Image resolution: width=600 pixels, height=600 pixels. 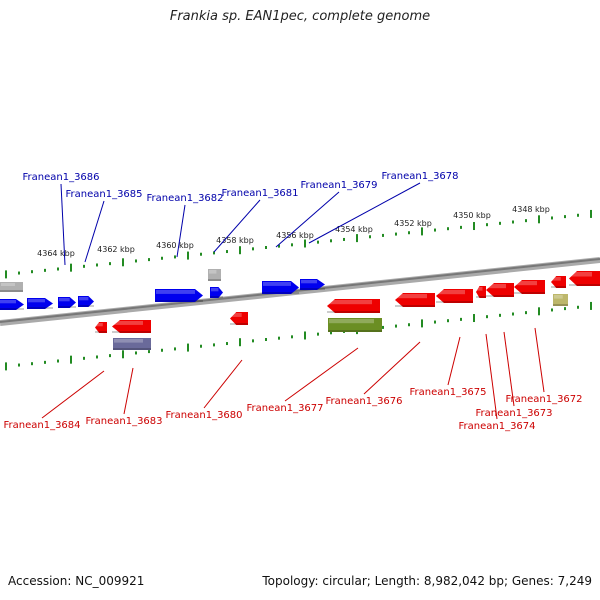 I want to click on gene-label-bottom: Franean1_3675, so click(x=447, y=392).